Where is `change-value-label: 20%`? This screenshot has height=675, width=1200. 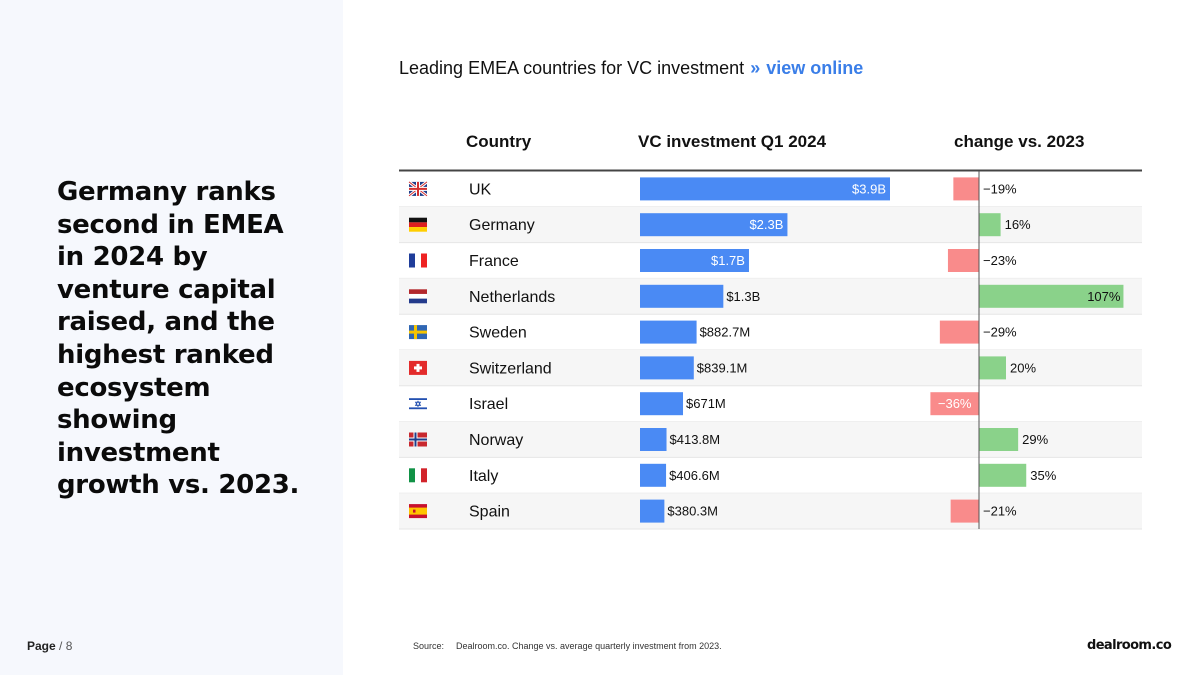
change-value-label: 20% is located at coordinates (1023, 367).